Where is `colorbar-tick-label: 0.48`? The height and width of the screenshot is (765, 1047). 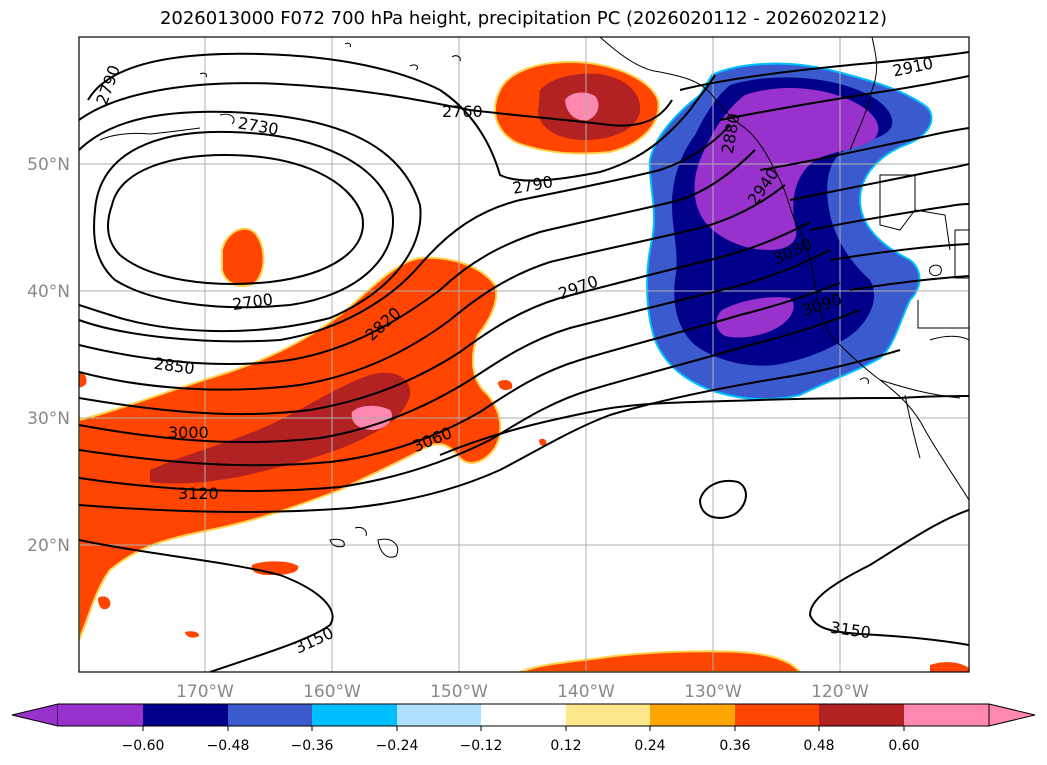 colorbar-tick-label: 0.48 is located at coordinates (818, 746).